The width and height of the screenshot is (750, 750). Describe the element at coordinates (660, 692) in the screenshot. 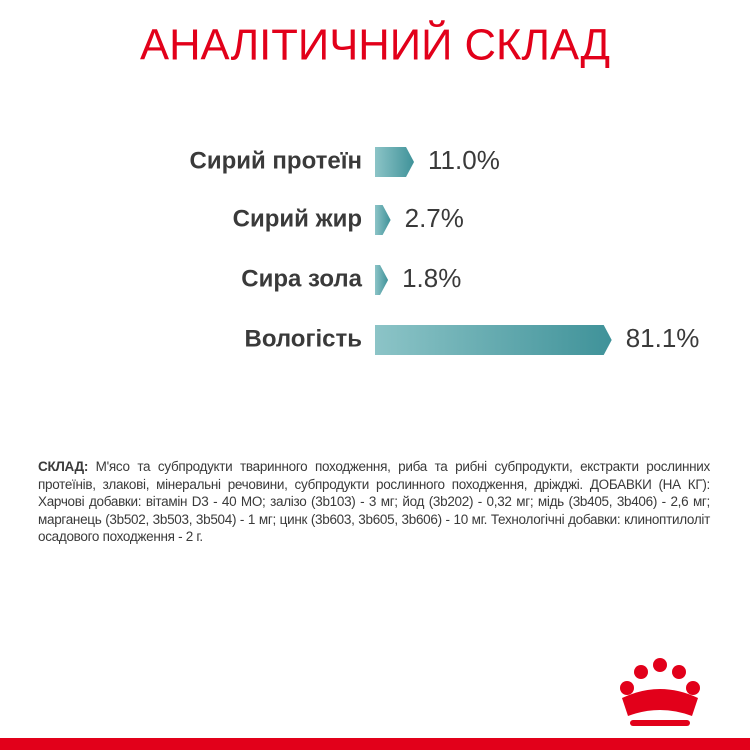

I see `logo` at that location.